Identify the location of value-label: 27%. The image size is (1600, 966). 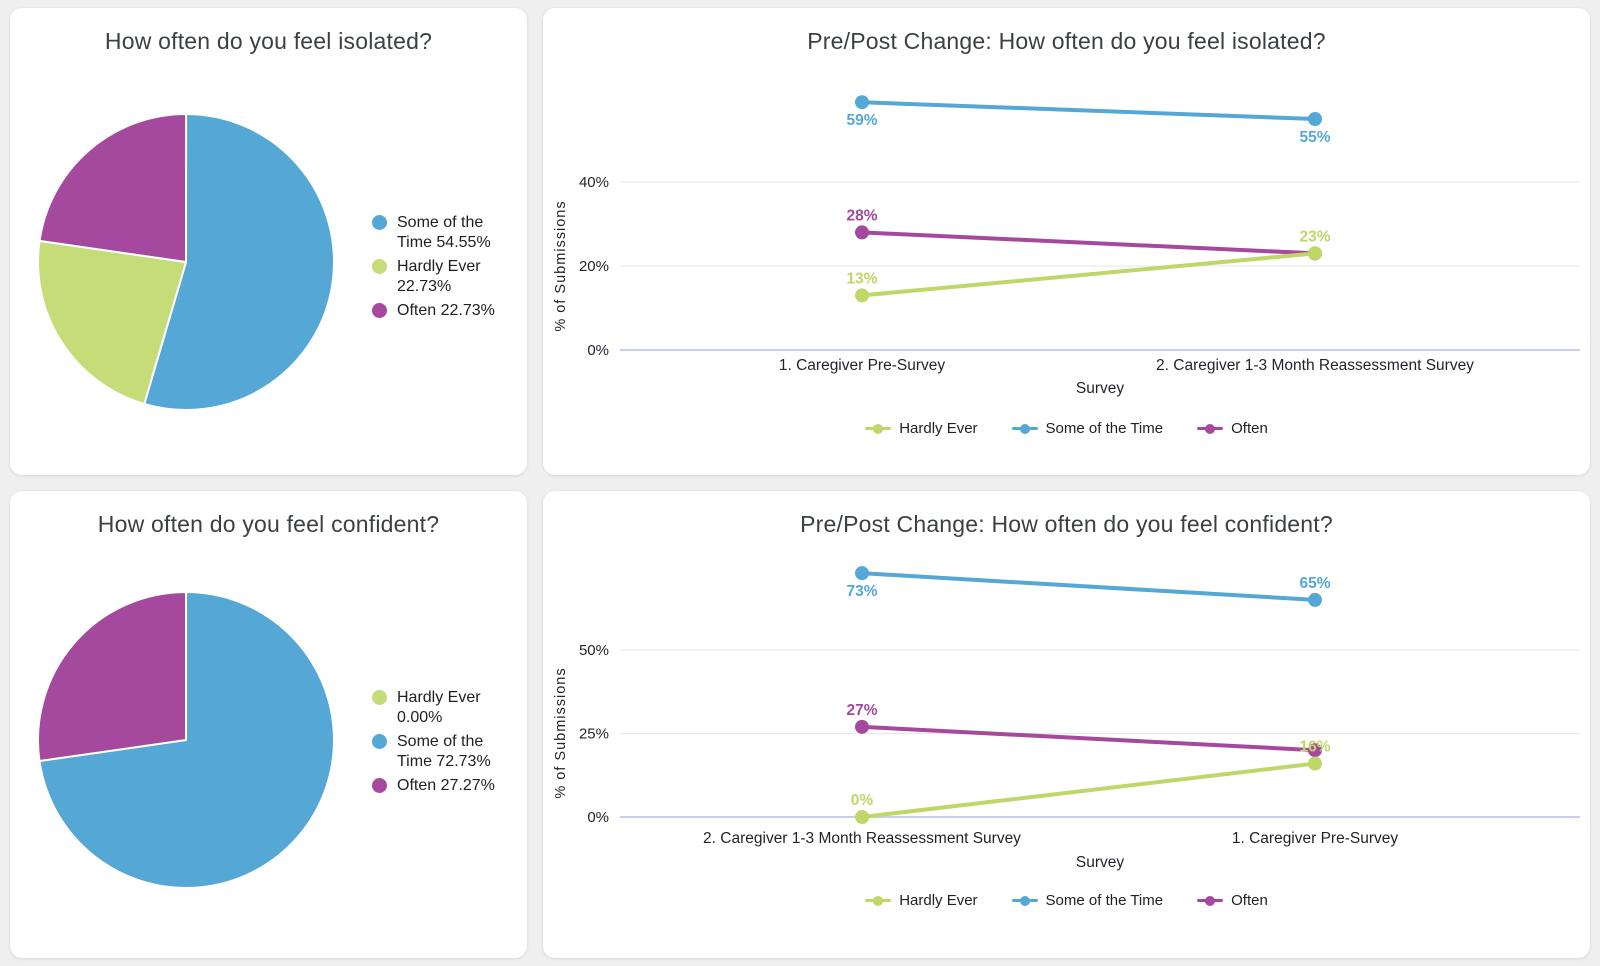
(861, 710).